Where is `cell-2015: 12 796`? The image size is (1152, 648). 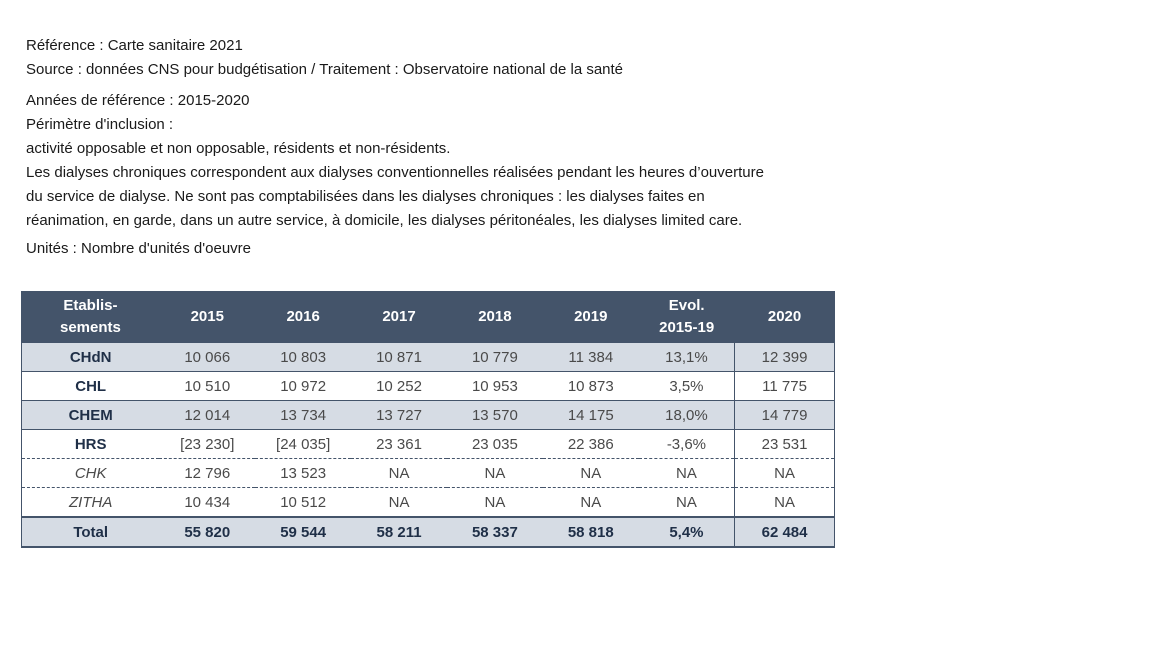
cell-2015: 12 796 is located at coordinates (207, 473).